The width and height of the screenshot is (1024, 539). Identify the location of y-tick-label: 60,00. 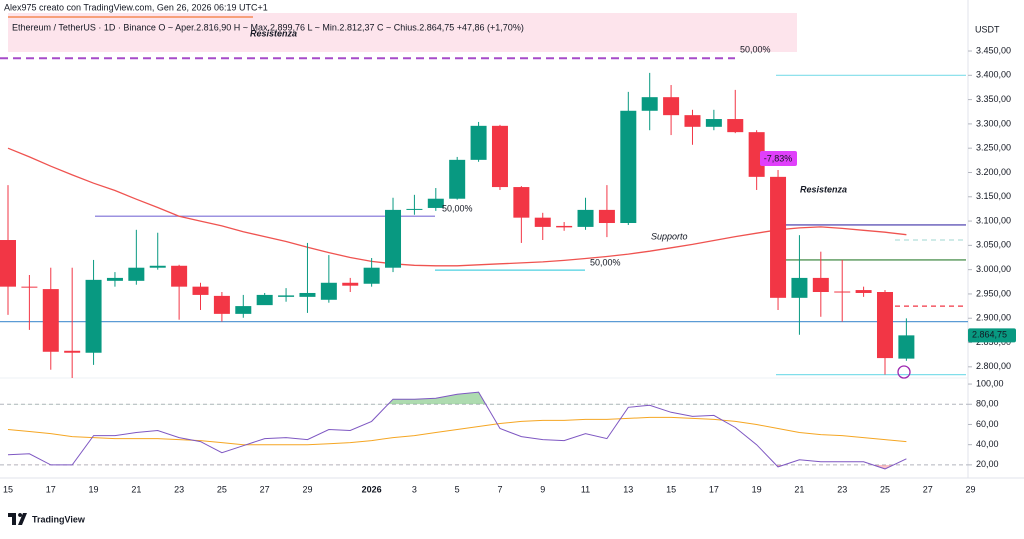
(987, 424).